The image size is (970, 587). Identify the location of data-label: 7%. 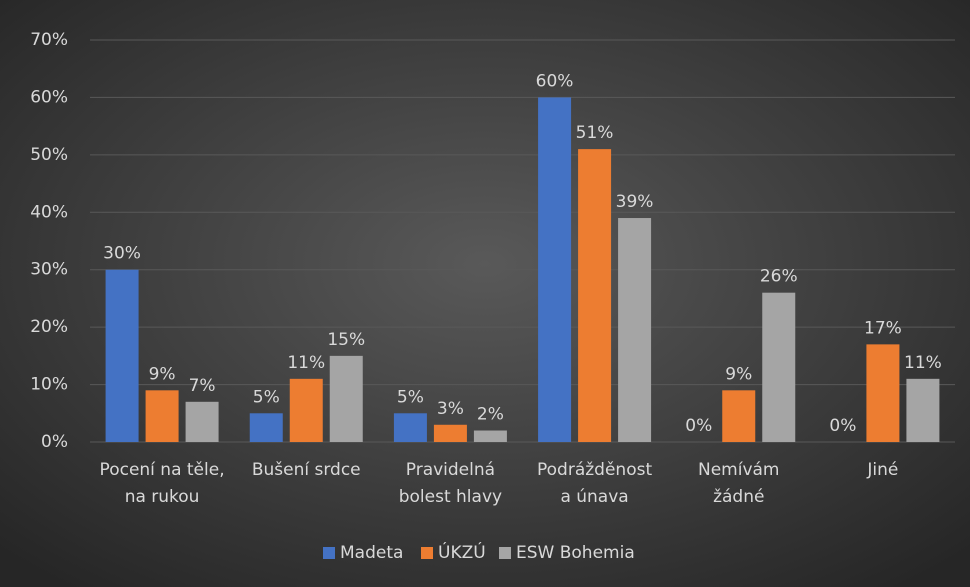
(202, 386).